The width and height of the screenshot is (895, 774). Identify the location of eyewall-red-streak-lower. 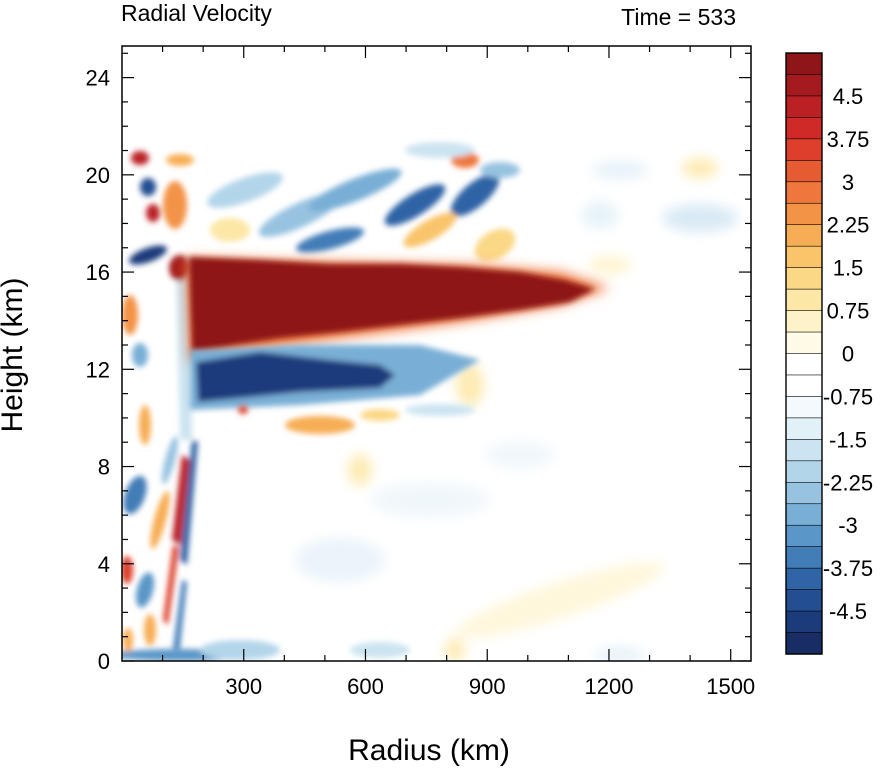
(171, 585).